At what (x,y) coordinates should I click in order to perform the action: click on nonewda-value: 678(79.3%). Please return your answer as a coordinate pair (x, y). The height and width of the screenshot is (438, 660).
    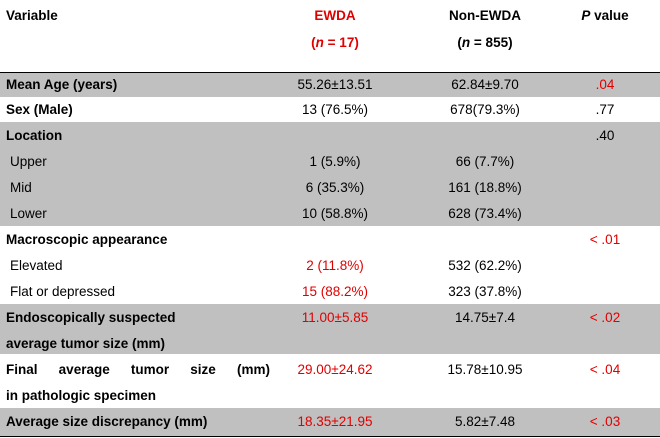
    Looking at the image, I should click on (485, 109).